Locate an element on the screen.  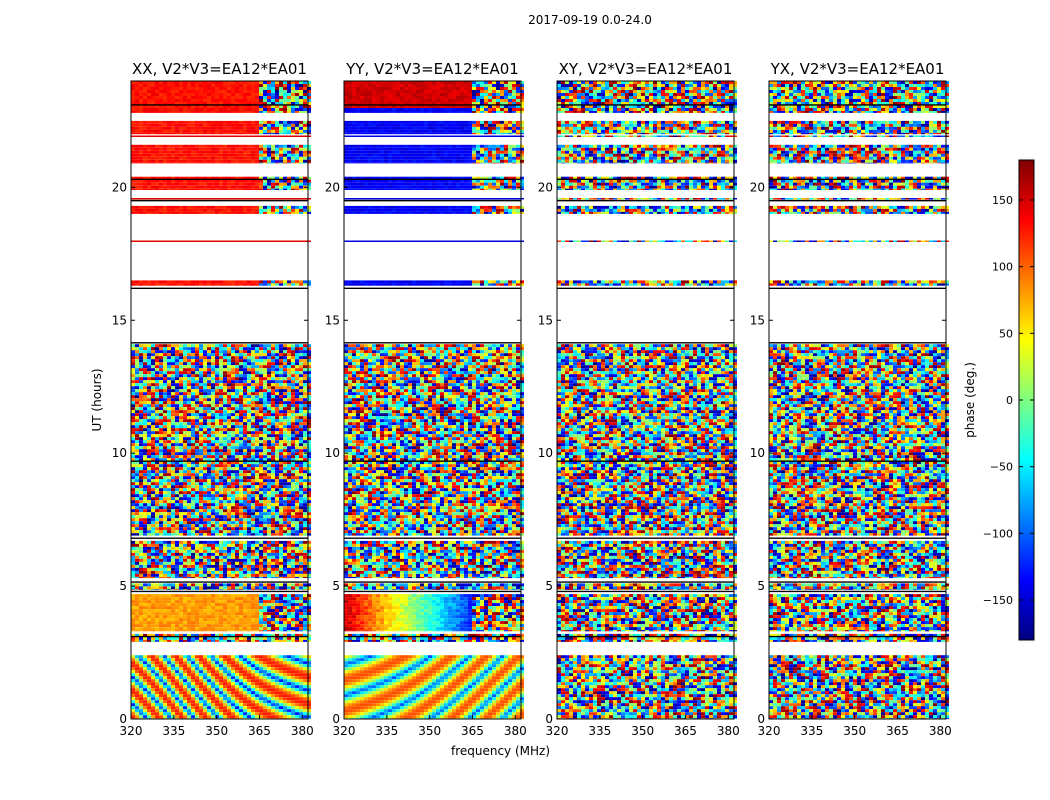
figure-title: 2017-09-19 0.0-24.0 is located at coordinates (525, 20).